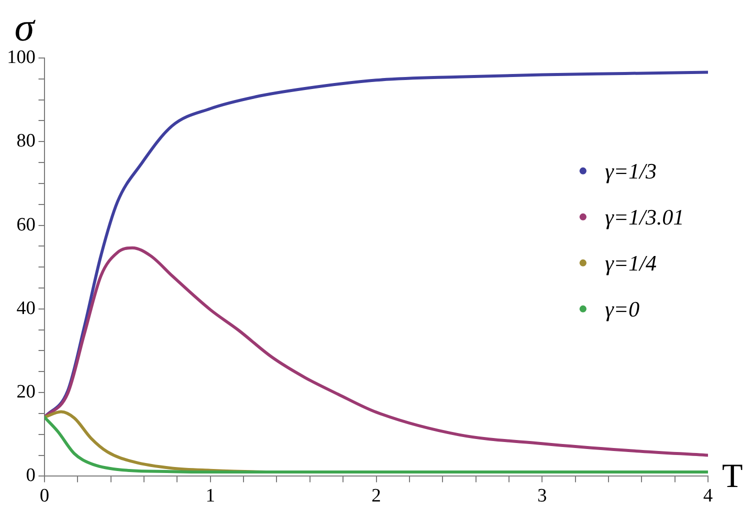 Image resolution: width=750 pixels, height=511 pixels. I want to click on y-tick-label: 0, so click(31, 475).